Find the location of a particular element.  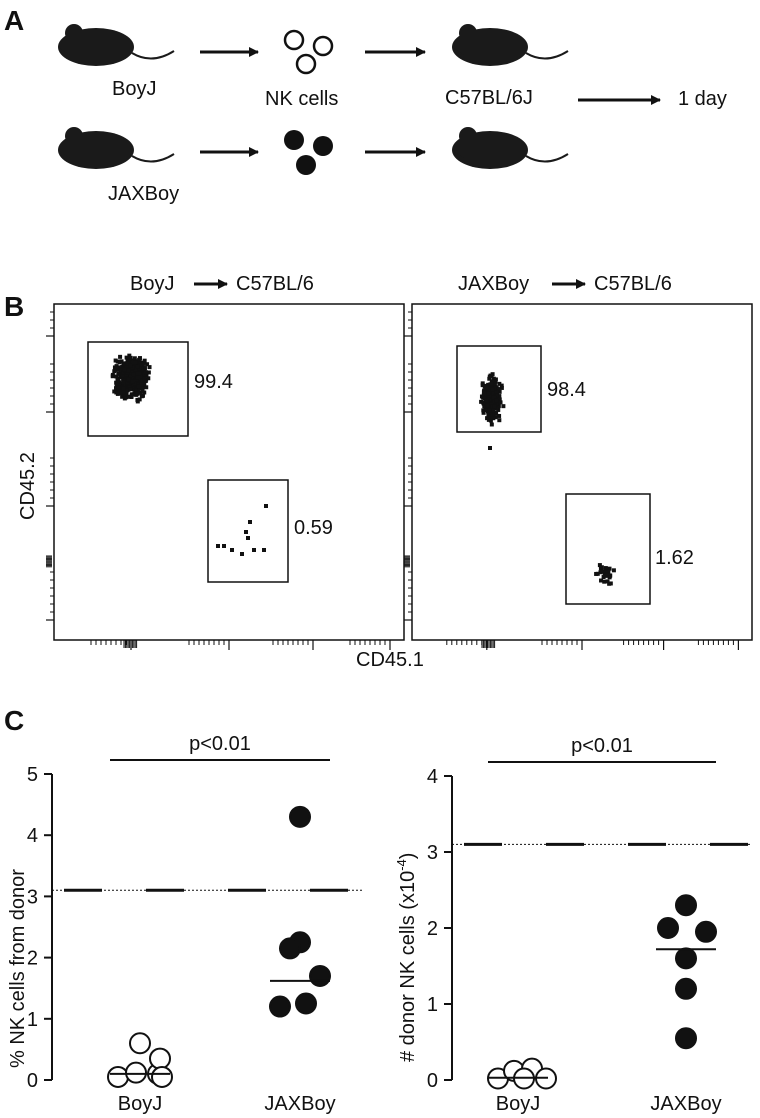

mouse-icon-recipient is located at coordinates (510, 148).